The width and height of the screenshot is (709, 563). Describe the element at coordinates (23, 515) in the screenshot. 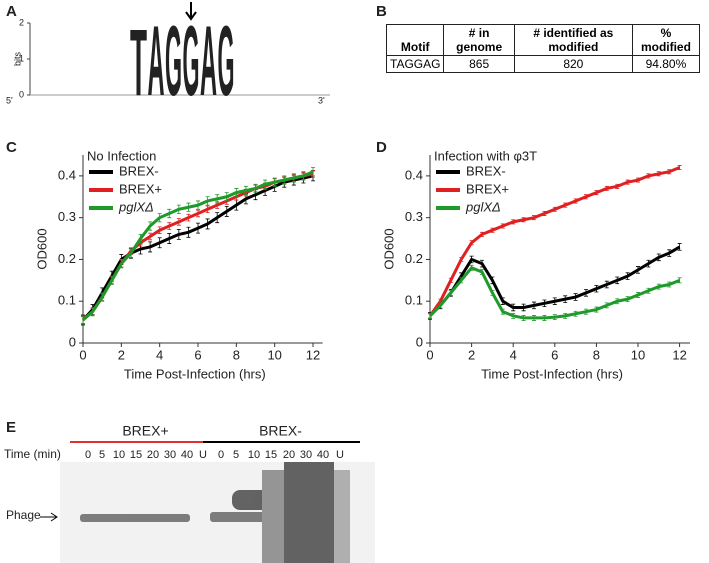

I see `gel-band-label: Phage` at that location.